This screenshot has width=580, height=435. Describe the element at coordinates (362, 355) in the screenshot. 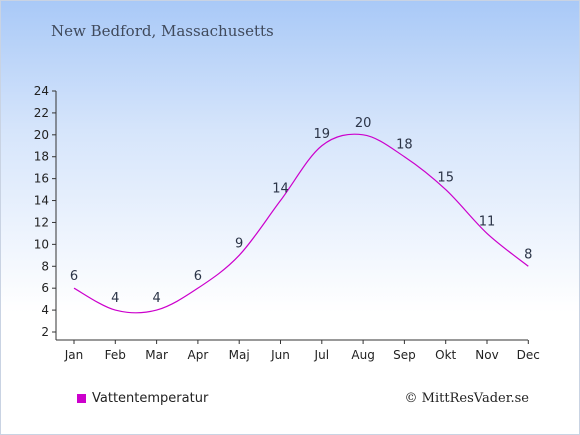

I see `x-tick-label: Aug` at that location.